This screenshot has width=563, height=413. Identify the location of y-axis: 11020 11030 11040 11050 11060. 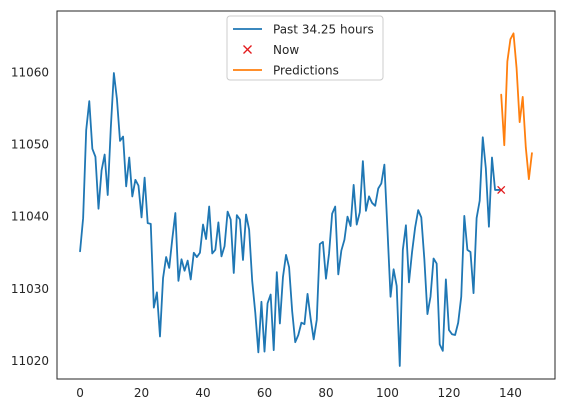
(30, 216).